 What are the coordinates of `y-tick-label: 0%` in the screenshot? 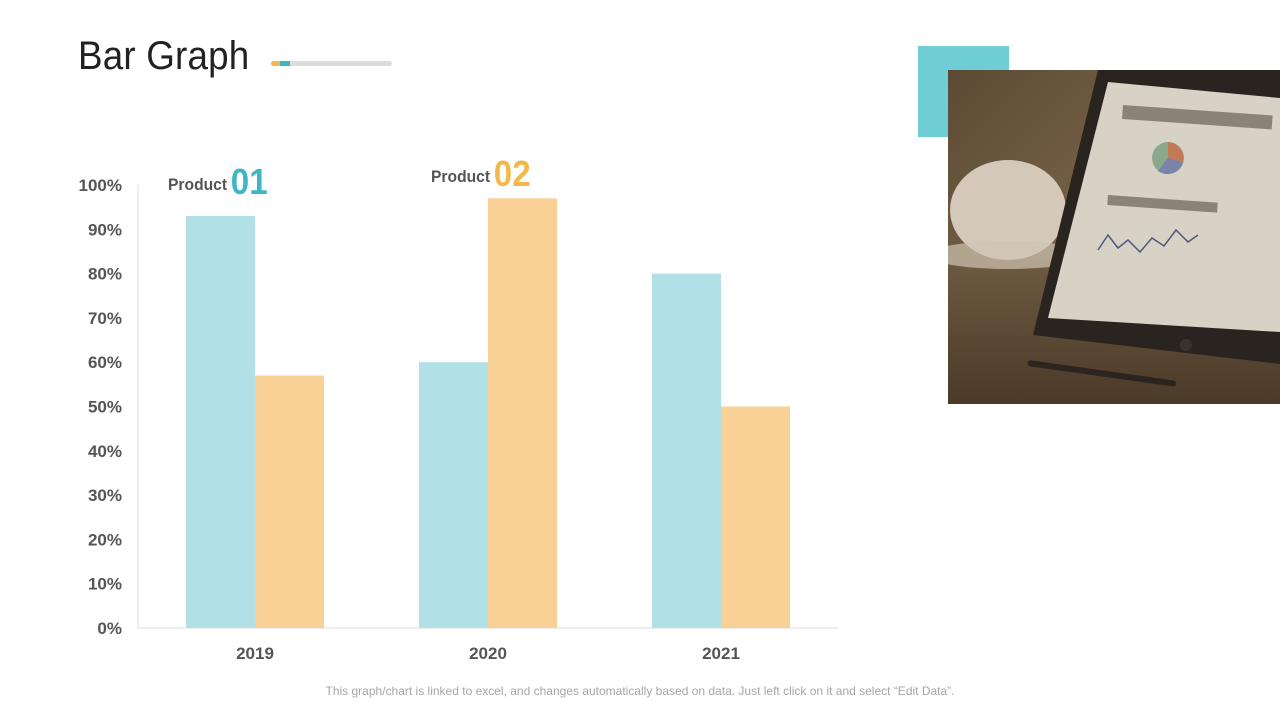 It's located at (109, 628).